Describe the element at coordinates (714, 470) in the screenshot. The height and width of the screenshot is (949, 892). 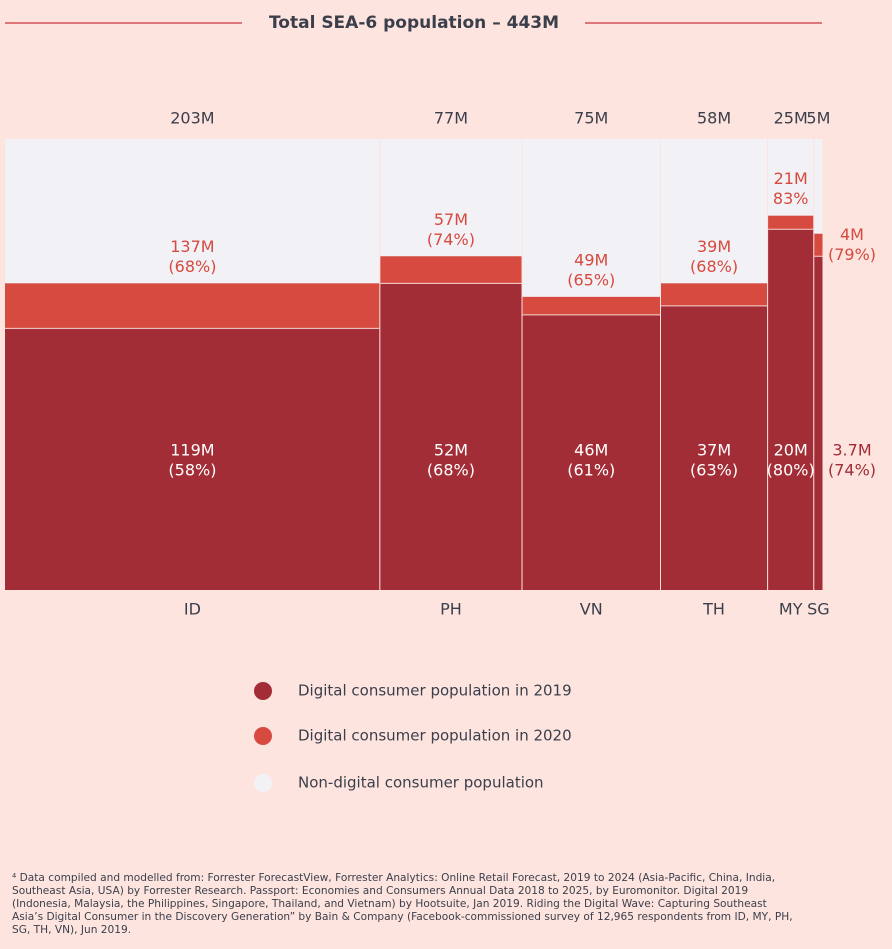
I see `share-label-2019: (63%)` at that location.